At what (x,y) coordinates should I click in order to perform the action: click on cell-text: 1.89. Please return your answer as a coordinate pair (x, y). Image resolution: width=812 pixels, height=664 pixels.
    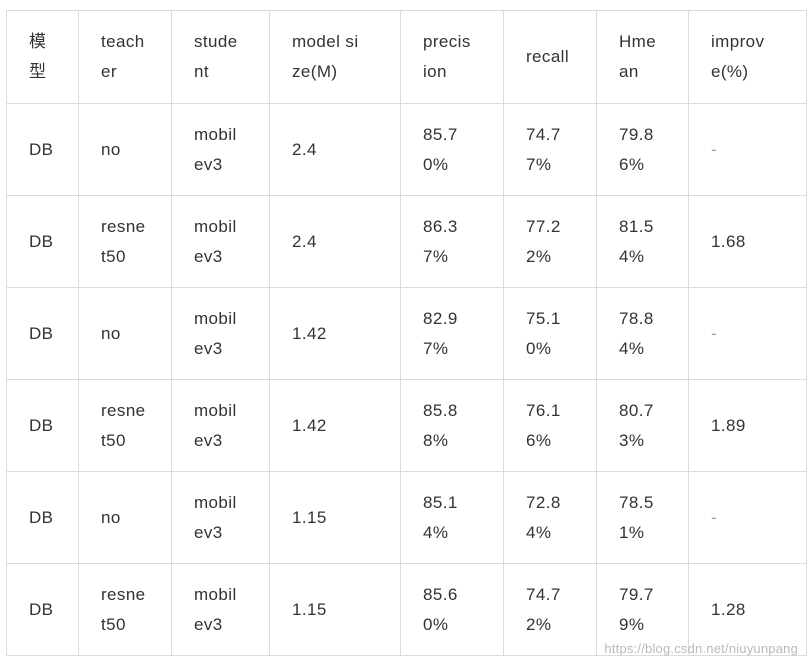
    Looking at the image, I should click on (728, 425).